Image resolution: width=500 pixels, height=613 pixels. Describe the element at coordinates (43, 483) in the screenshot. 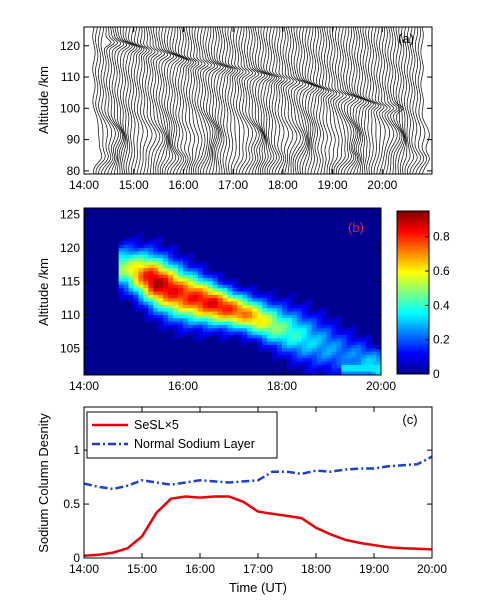

I see `panel-c-y-label: Sodium Column Desnity` at that location.